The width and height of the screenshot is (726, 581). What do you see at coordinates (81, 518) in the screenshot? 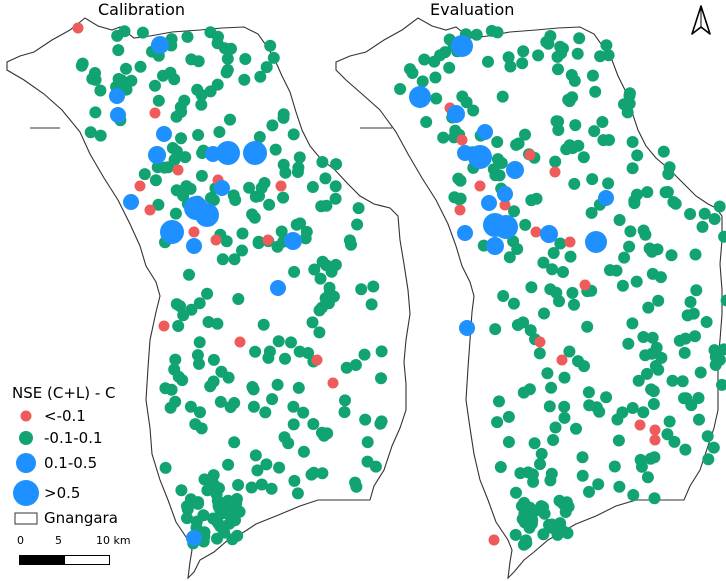
I see `legend-label: Gnangara` at bounding box center [81, 518].